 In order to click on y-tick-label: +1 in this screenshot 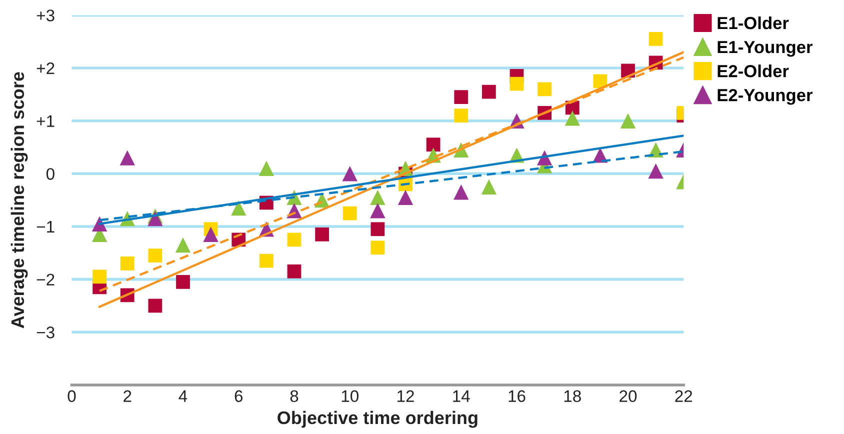, I will do `click(45, 121)`.